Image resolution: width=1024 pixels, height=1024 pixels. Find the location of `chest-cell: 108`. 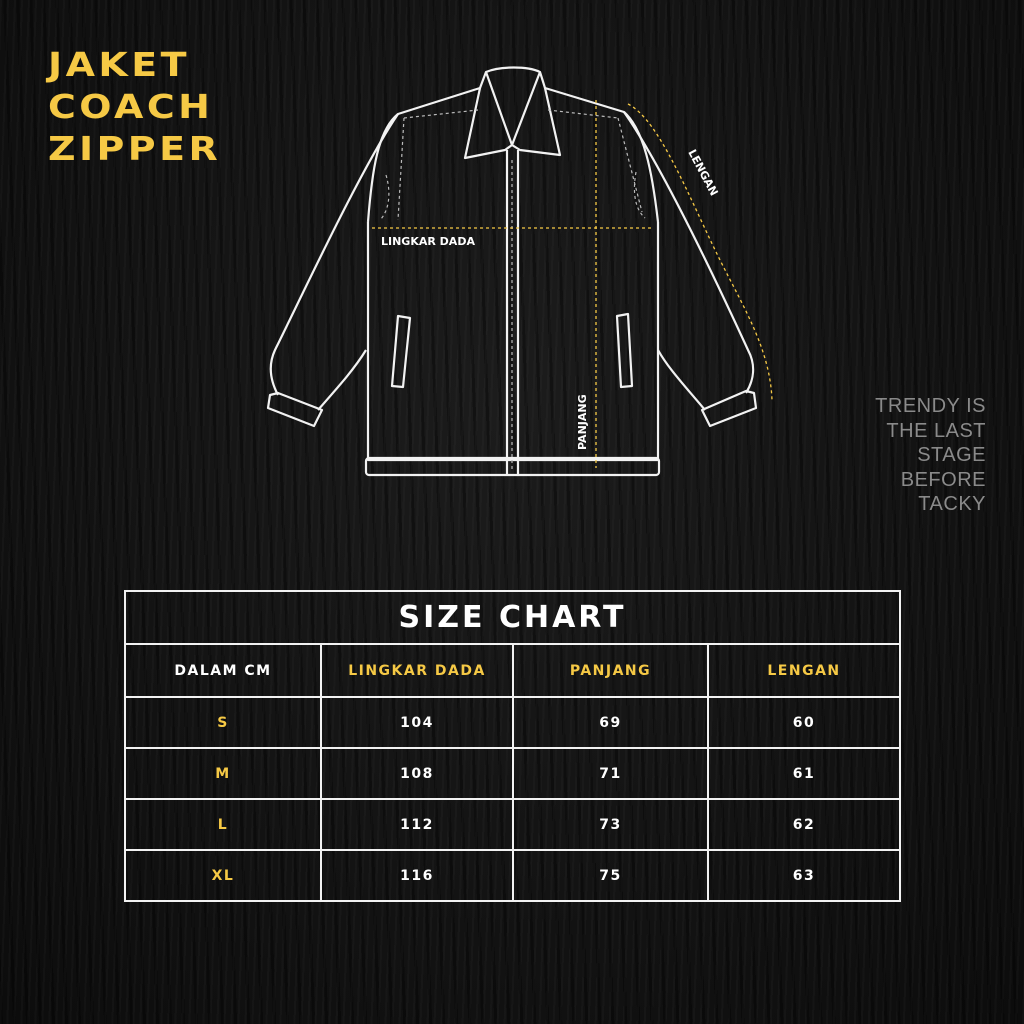

chest-cell: 108 is located at coordinates (417, 773).